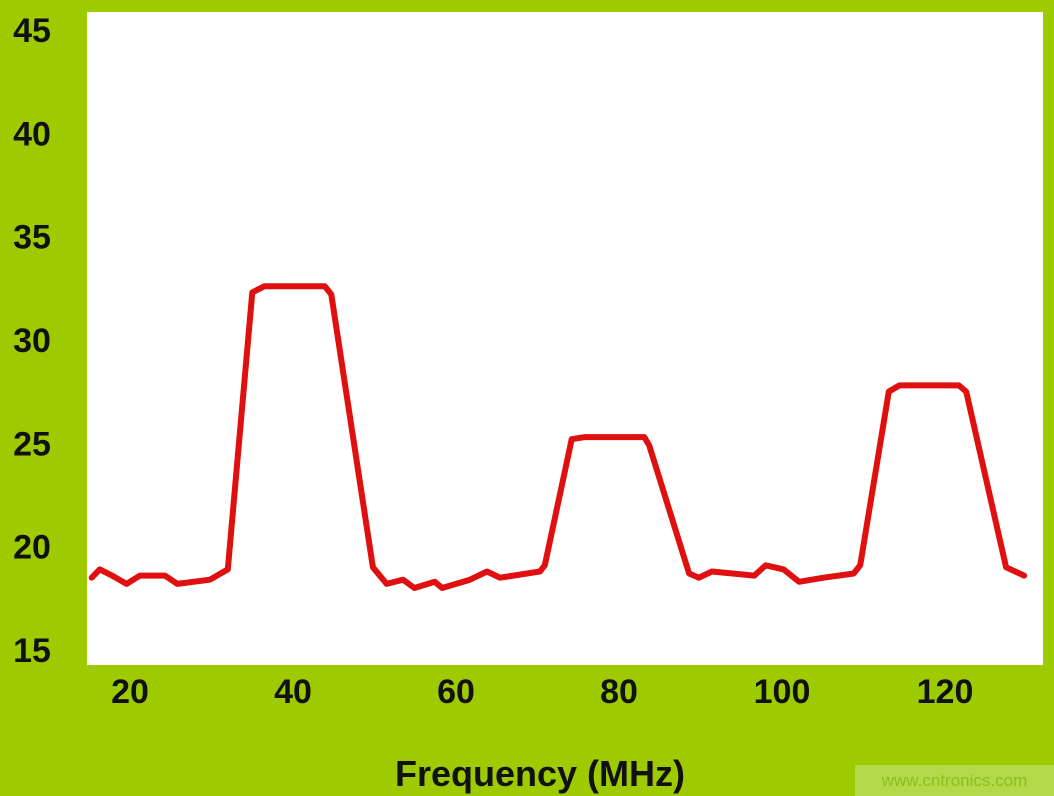  What do you see at coordinates (32, 444) in the screenshot?
I see `y-tick-label: 25` at bounding box center [32, 444].